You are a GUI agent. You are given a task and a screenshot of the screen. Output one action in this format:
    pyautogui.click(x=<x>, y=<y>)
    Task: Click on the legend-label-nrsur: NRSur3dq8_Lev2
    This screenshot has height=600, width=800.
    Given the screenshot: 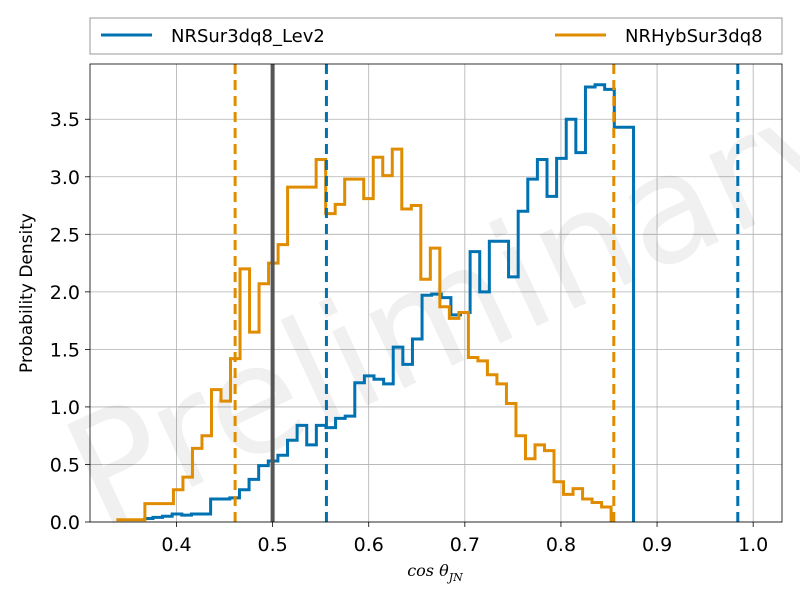 What is the action you would take?
    pyautogui.click(x=248, y=36)
    